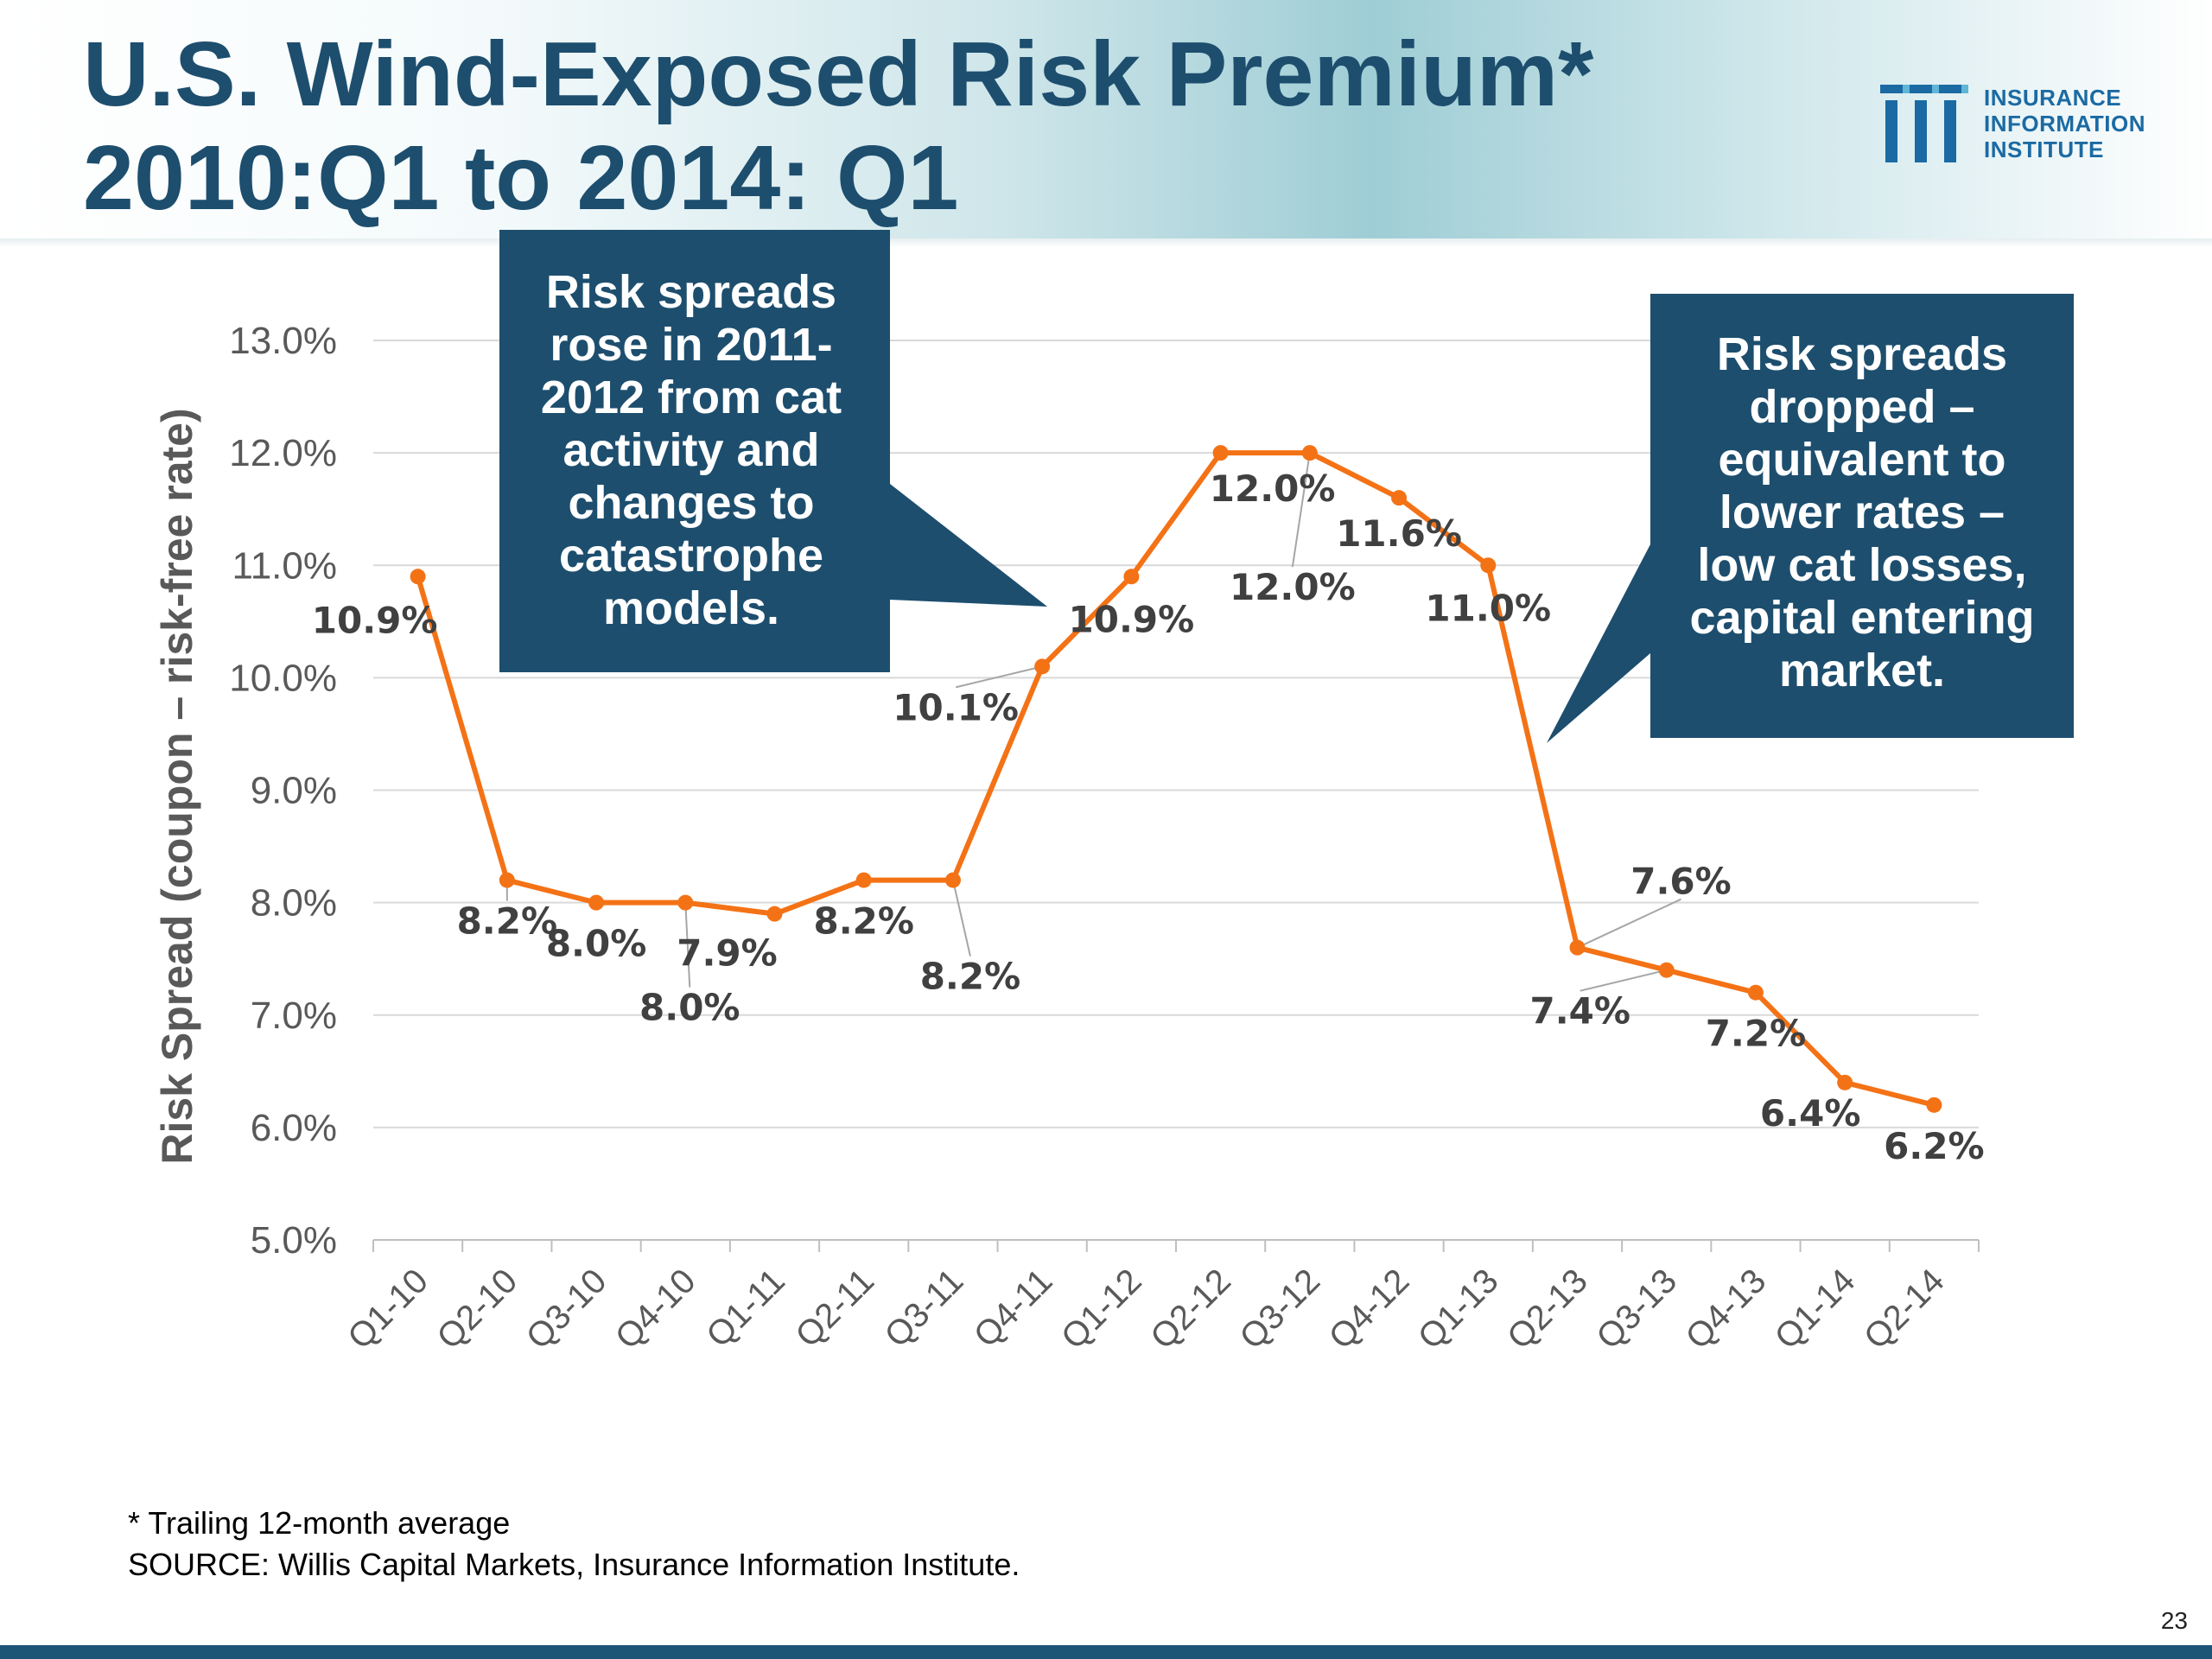  What do you see at coordinates (294, 791) in the screenshot?
I see `y-tick-label: 9.0%` at bounding box center [294, 791].